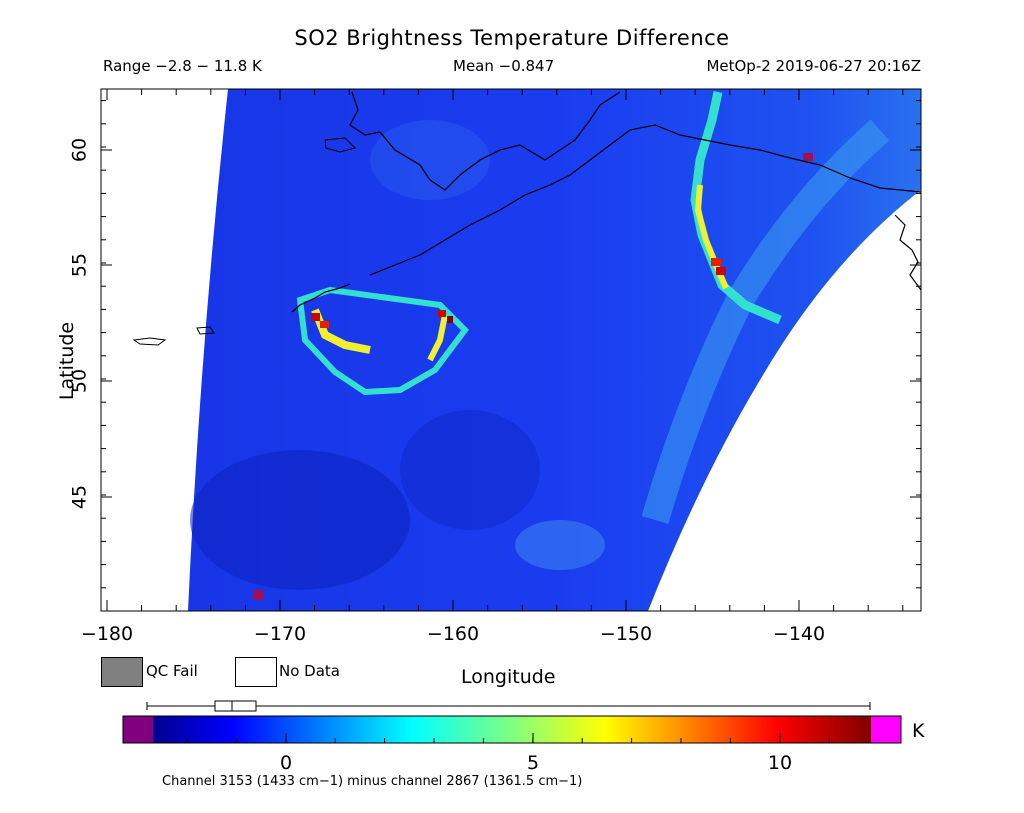 The height and width of the screenshot is (813, 1024). What do you see at coordinates (122, 672) in the screenshot?
I see `qc-fail-swatch` at bounding box center [122, 672].